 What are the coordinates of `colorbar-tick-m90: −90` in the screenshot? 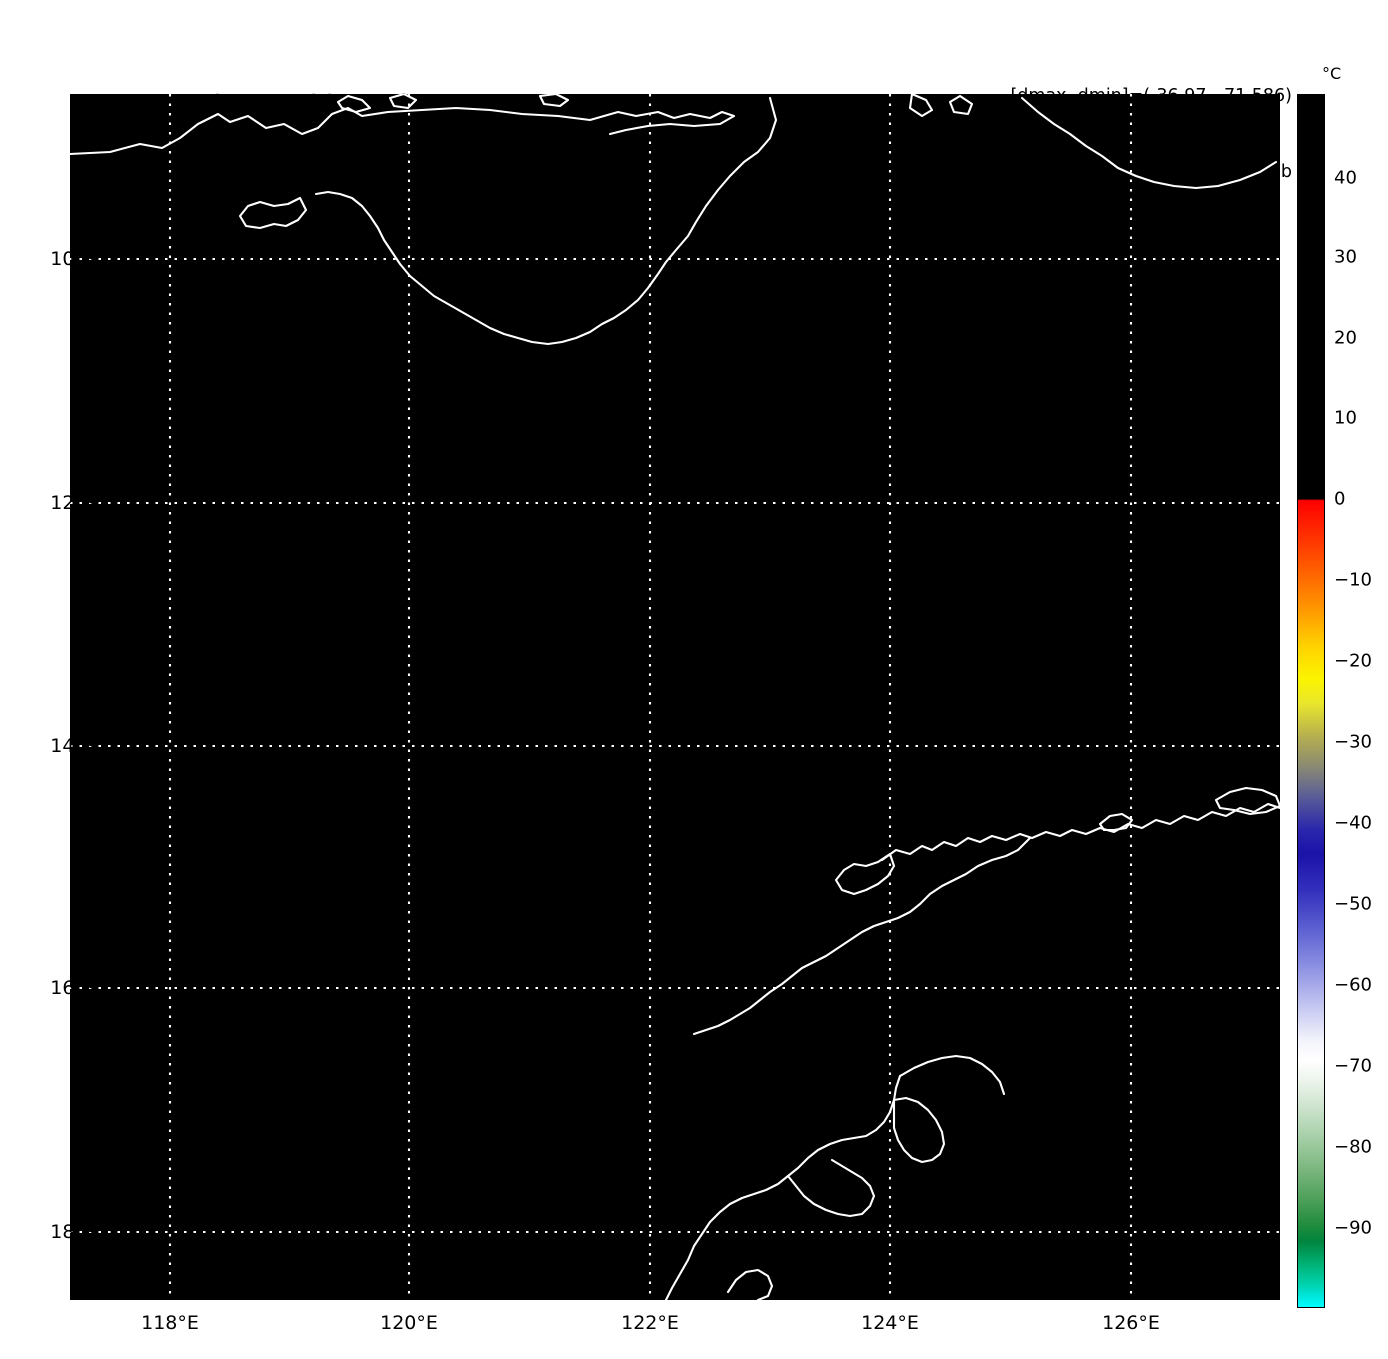 It's located at (1353, 1228).